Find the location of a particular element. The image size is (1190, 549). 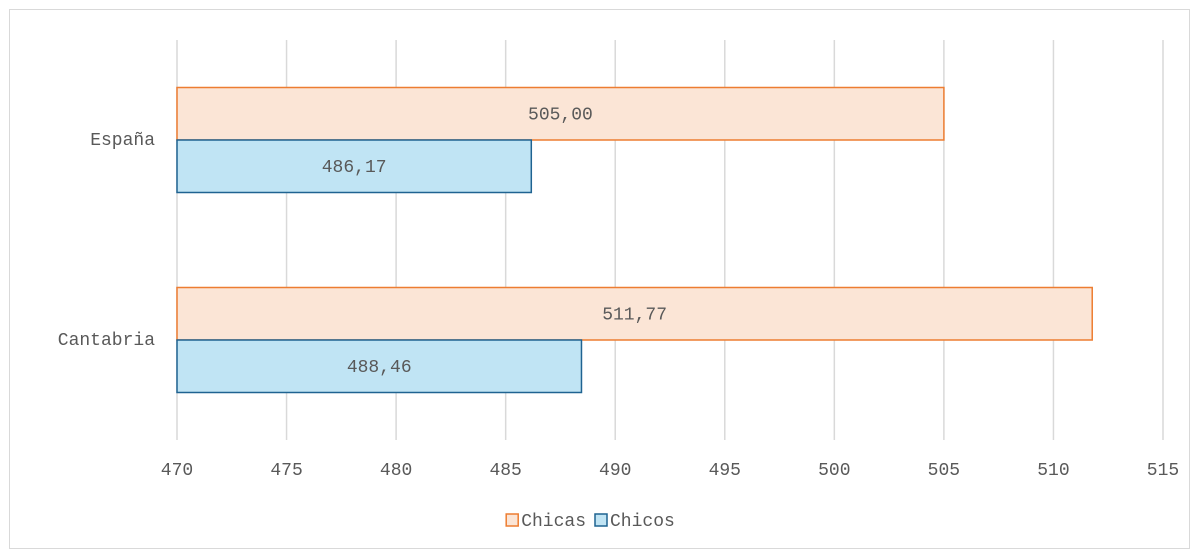

y-tick-label: Cantabria is located at coordinates (106, 341).